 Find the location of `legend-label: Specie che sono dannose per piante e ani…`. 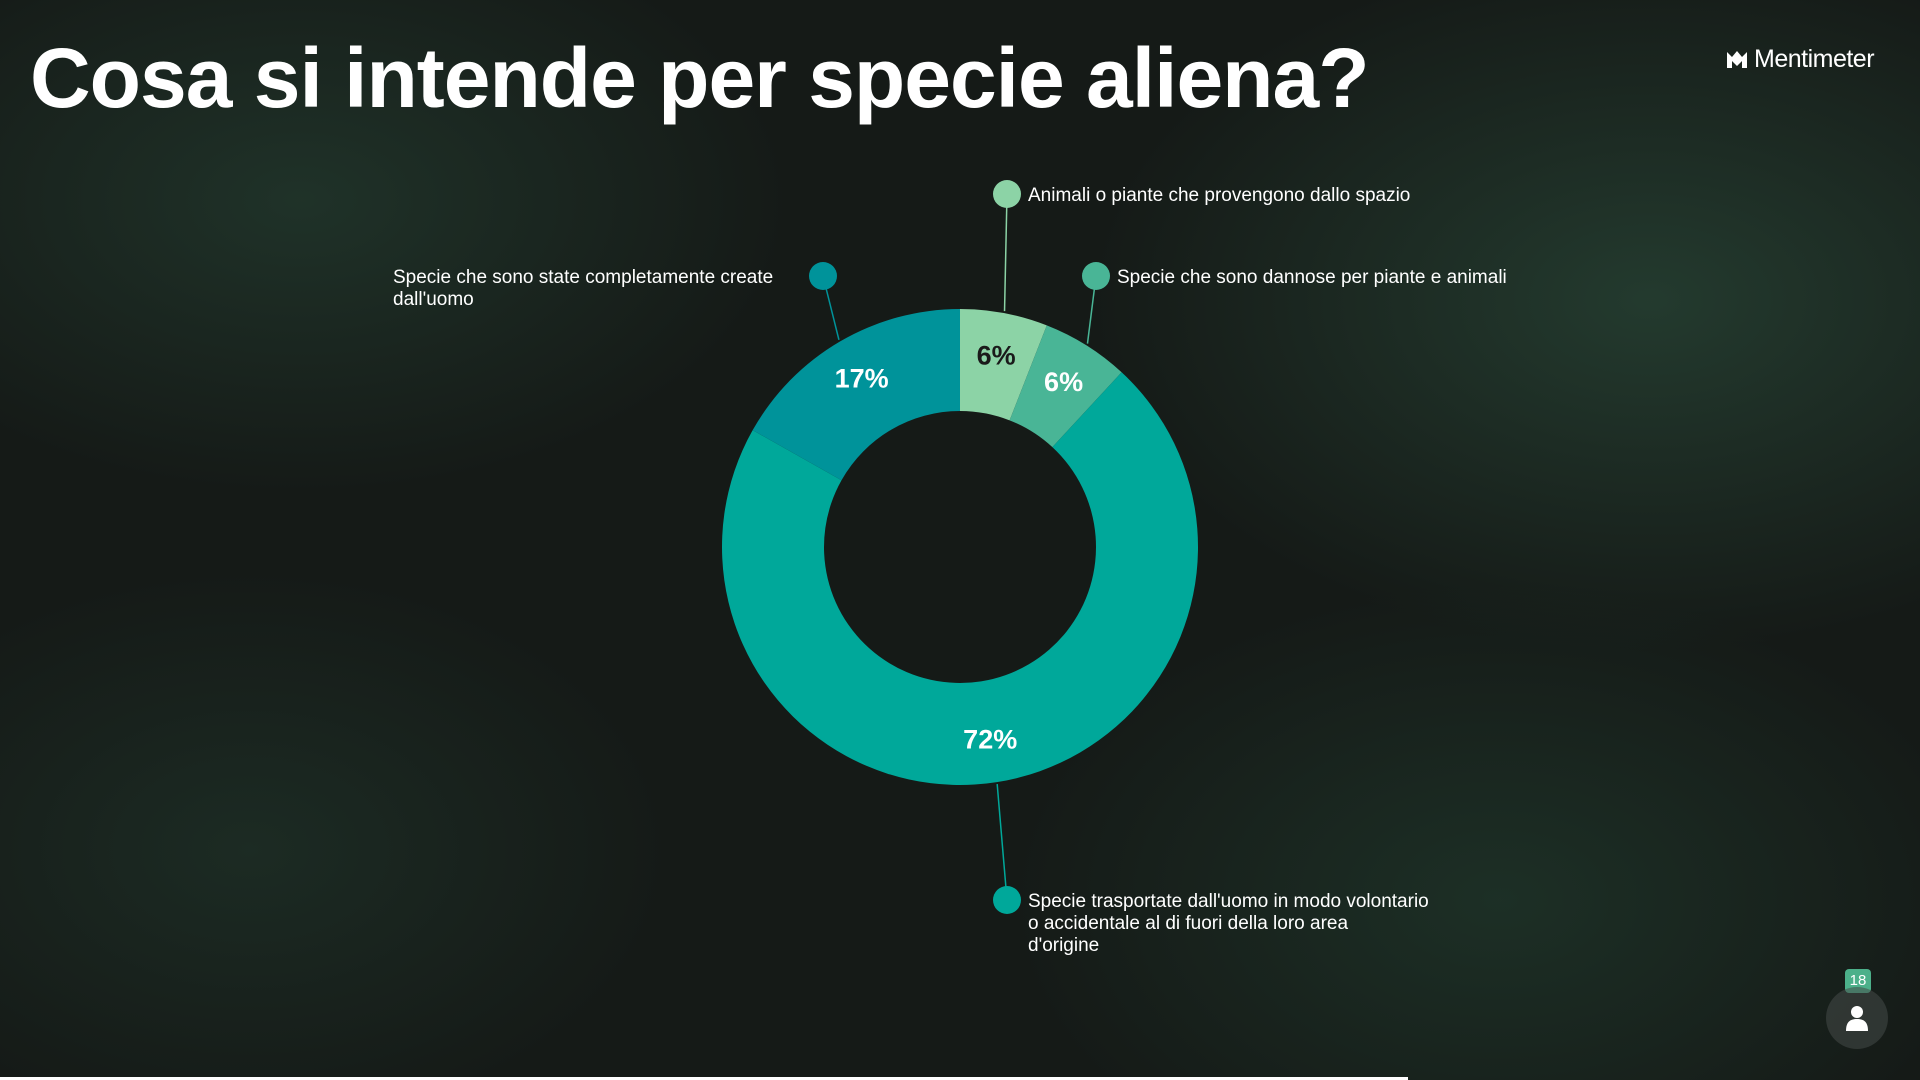

legend-label: Specie che sono dannose per piante e ani… is located at coordinates (1312, 277).